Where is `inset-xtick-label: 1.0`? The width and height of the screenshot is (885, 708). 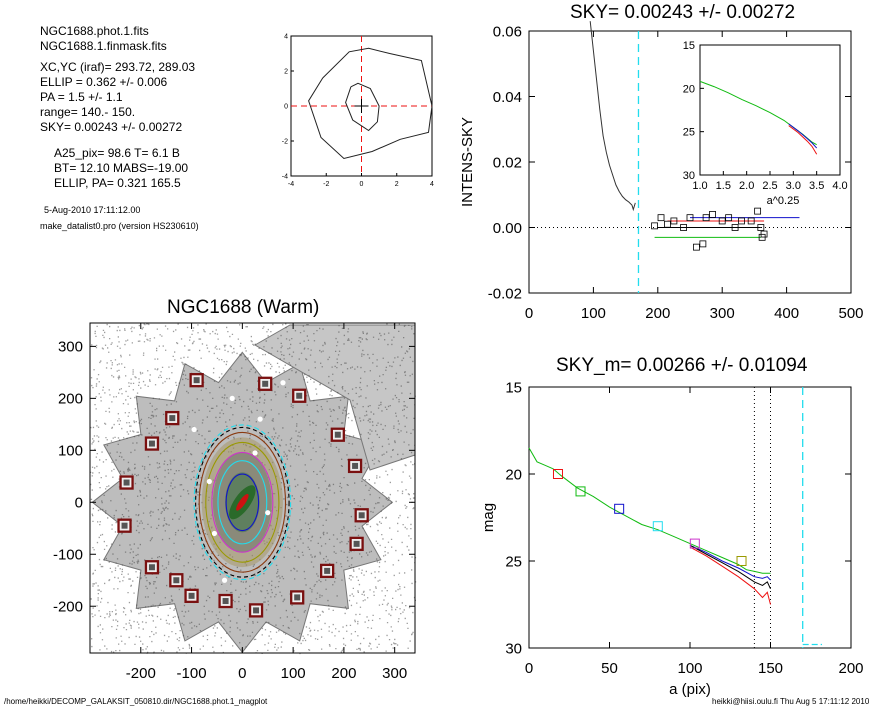
inset-xtick-label: 1.0 is located at coordinates (699, 186).